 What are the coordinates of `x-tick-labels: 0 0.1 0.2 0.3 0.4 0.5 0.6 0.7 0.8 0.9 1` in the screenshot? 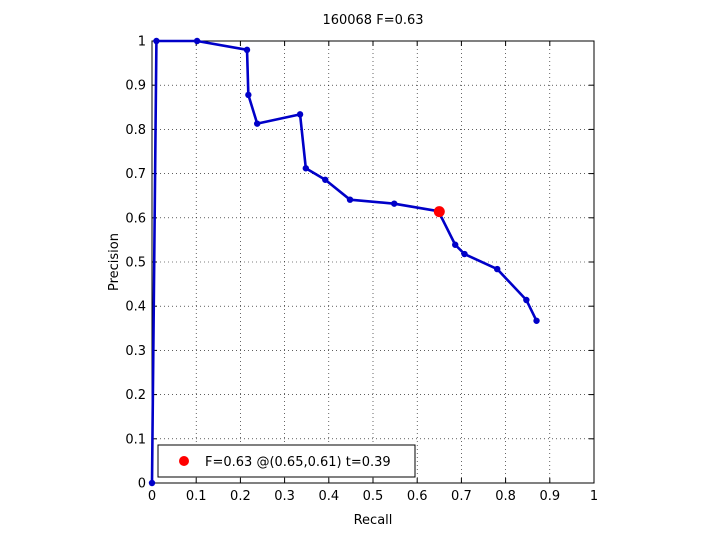 It's located at (373, 496).